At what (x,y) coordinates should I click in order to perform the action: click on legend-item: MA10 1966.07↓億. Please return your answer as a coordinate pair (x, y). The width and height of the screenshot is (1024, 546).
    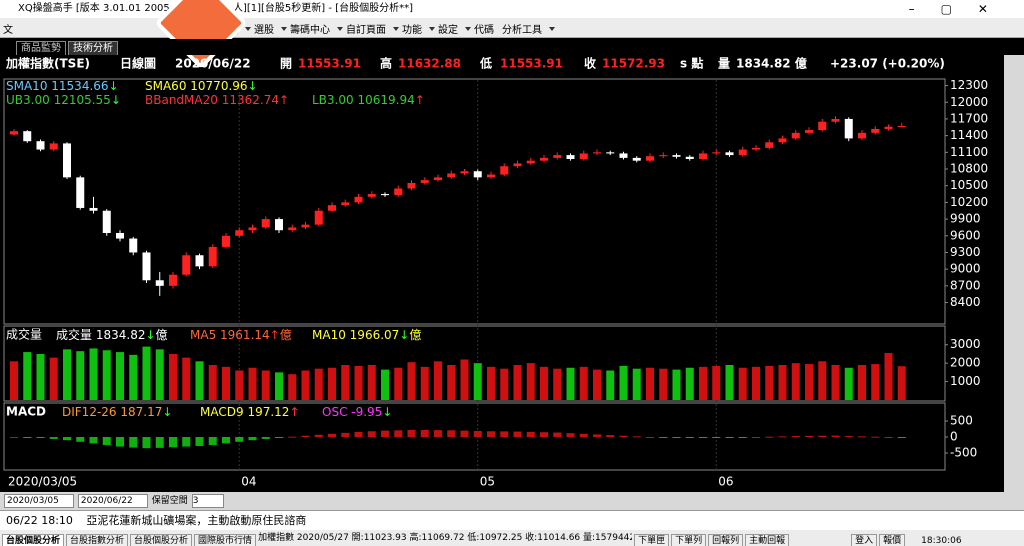
    Looking at the image, I should click on (366, 335).